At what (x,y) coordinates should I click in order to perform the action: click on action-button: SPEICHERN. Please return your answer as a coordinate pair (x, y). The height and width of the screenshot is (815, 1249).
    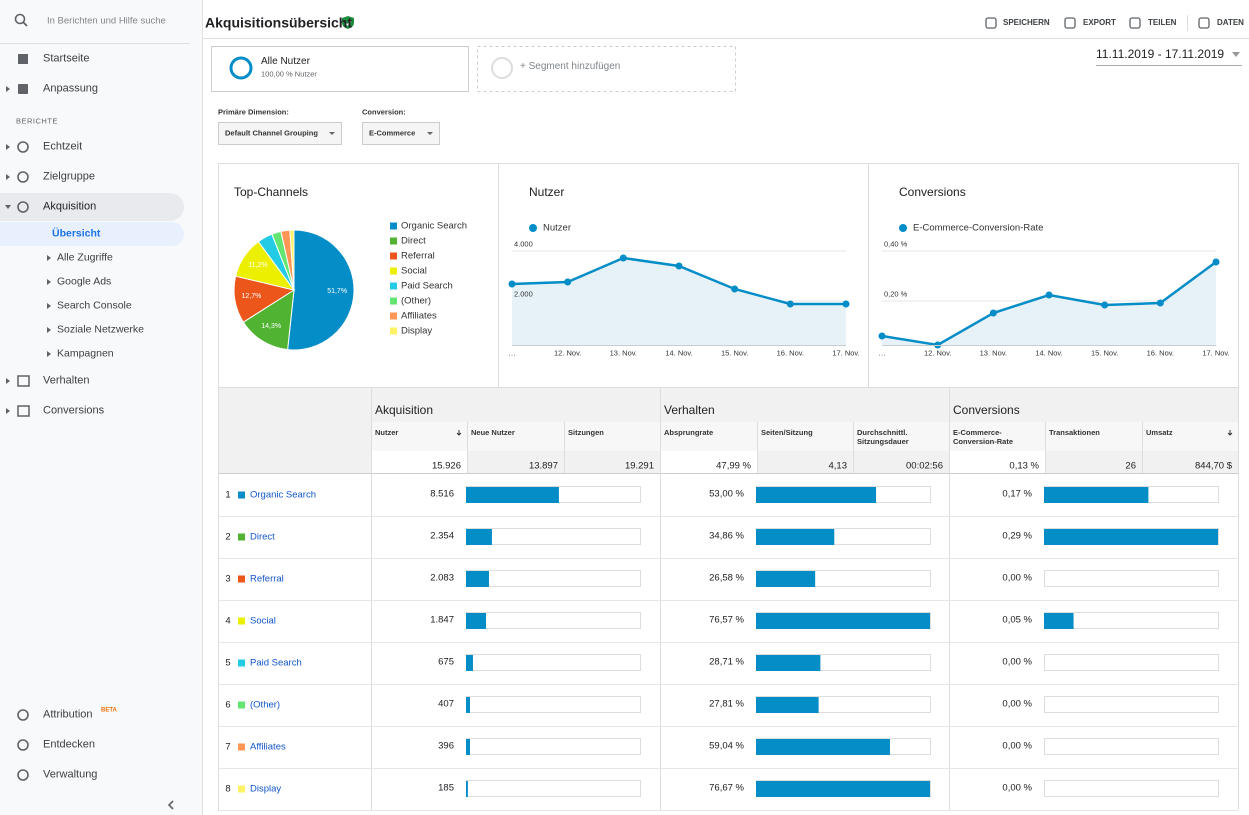
    Looking at the image, I should click on (1026, 23).